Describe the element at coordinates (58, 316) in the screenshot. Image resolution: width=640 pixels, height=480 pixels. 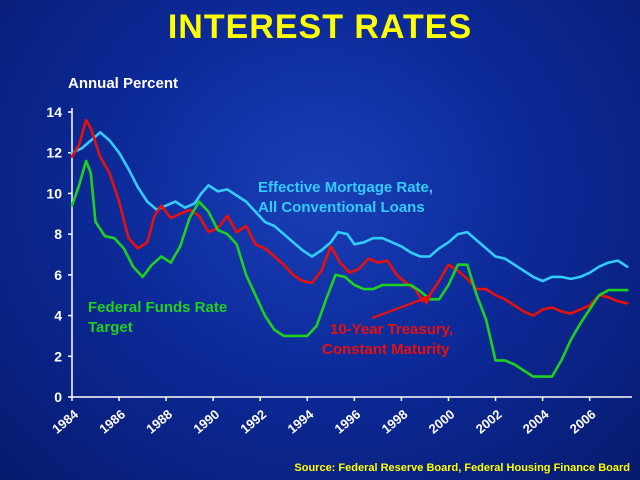
I see `y-tick-label: 4` at that location.